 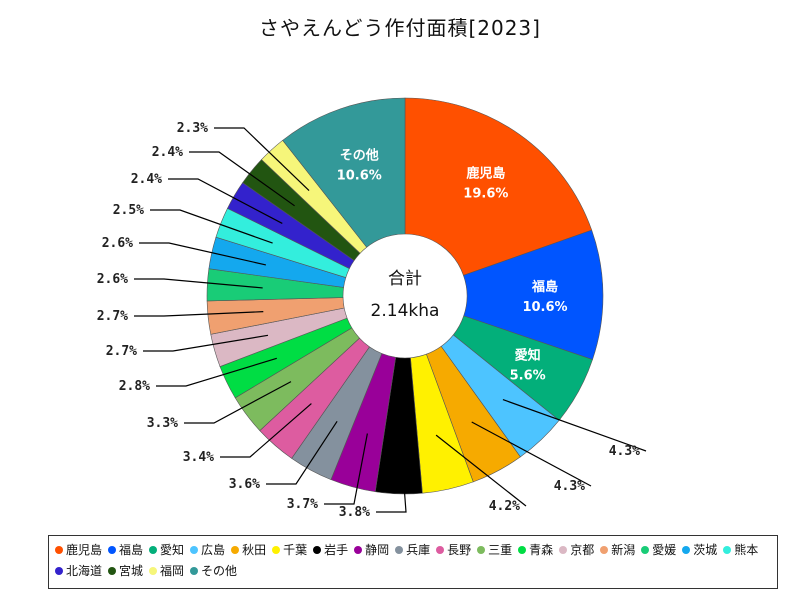 I want to click on legend-label: 秋田, so click(x=254, y=550).